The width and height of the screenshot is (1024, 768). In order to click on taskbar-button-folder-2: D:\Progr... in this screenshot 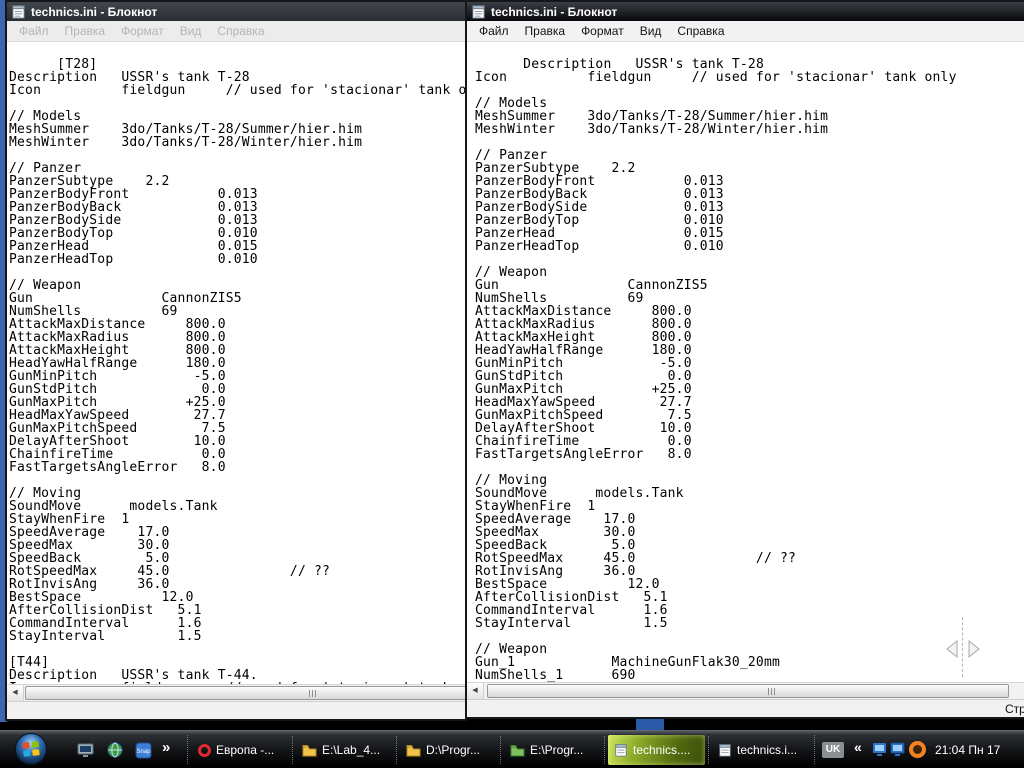, I will do `click(448, 750)`.